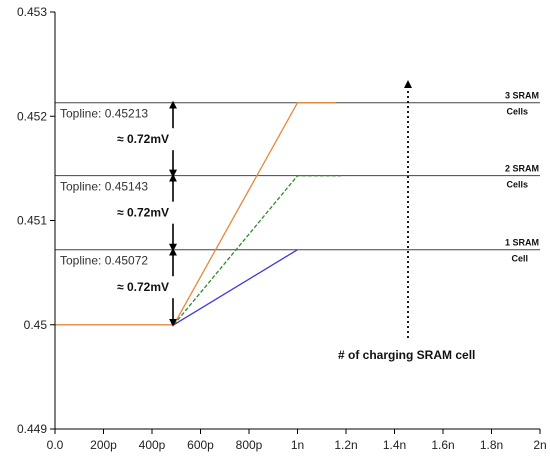 The image size is (550, 468). Describe the element at coordinates (104, 261) in the screenshot. I see `topline-label: Topline: 0.45072` at that location.